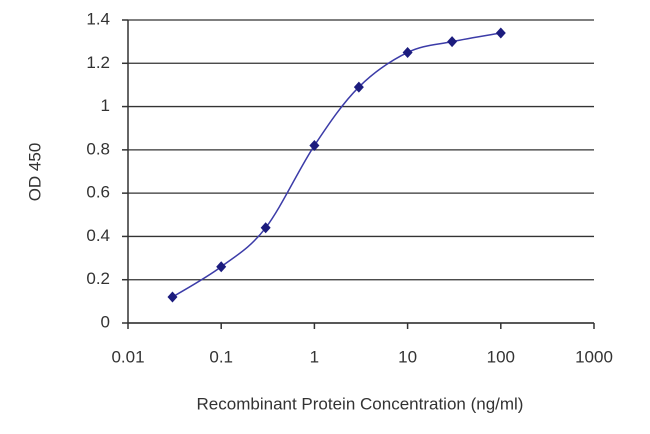 The width and height of the screenshot is (650, 434). I want to click on x-tick-label: 1000, so click(594, 356).